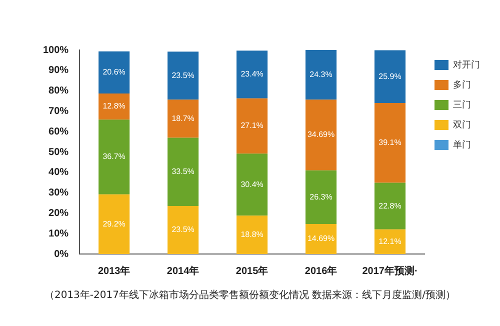 This screenshot has height=326, width=500. Describe the element at coordinates (58, 234) in the screenshot. I see `y-tick-label: 10%` at that location.